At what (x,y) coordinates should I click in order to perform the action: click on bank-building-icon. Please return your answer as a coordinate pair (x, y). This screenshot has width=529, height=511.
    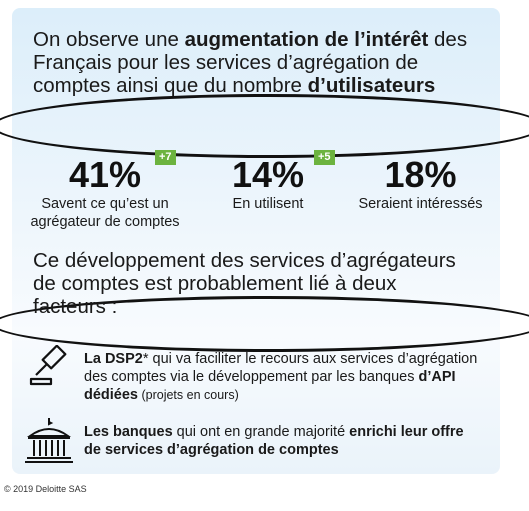
    Looking at the image, I should click on (49, 442).